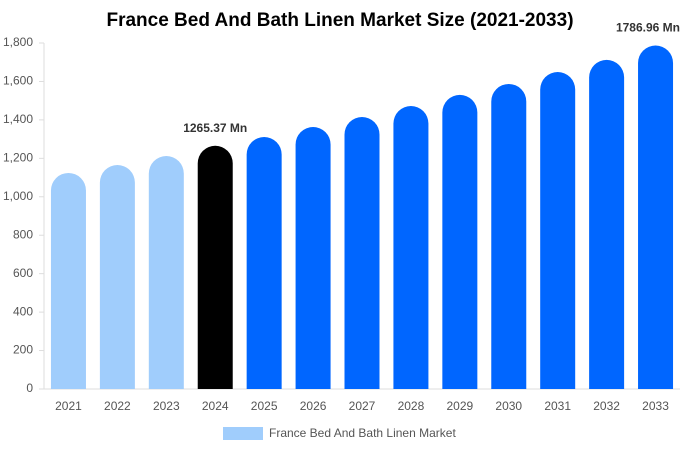 The image size is (680, 450). I want to click on y-tick-label: 1,600, so click(18, 81).